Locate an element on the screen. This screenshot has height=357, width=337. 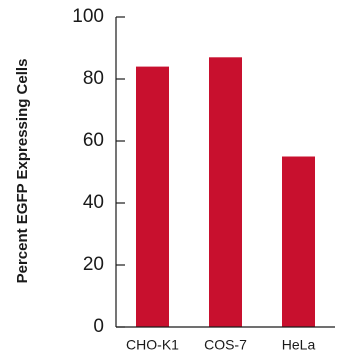
x-tick-label: HeLa is located at coordinates (299, 345).